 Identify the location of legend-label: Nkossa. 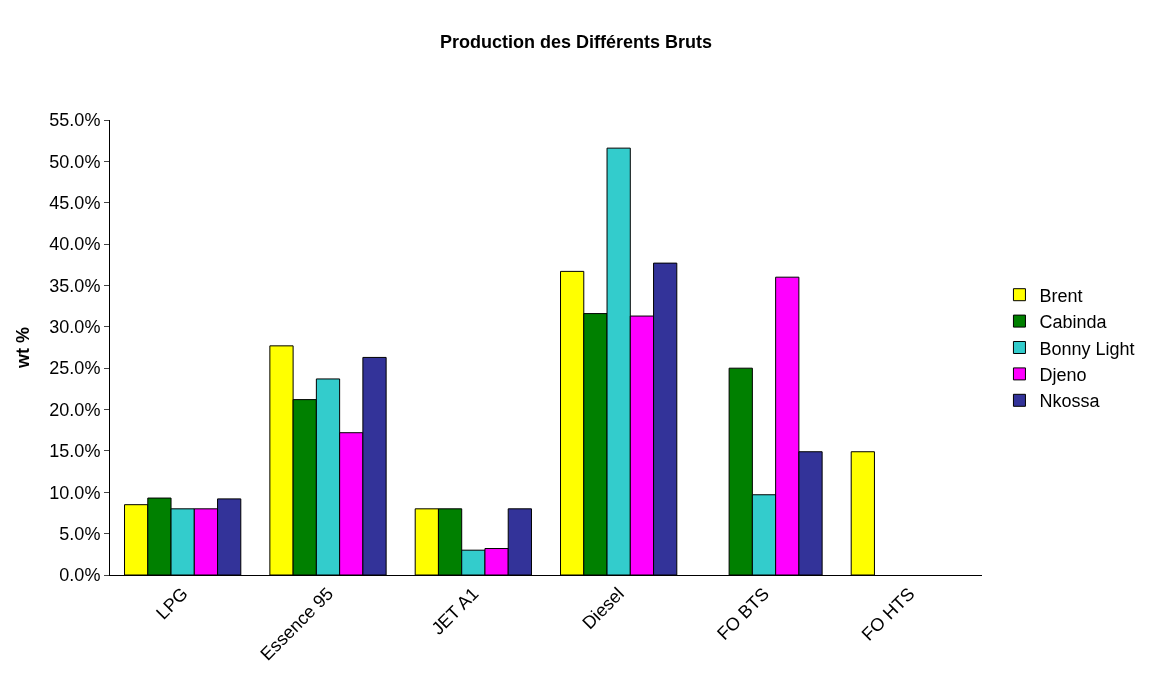
(1070, 401).